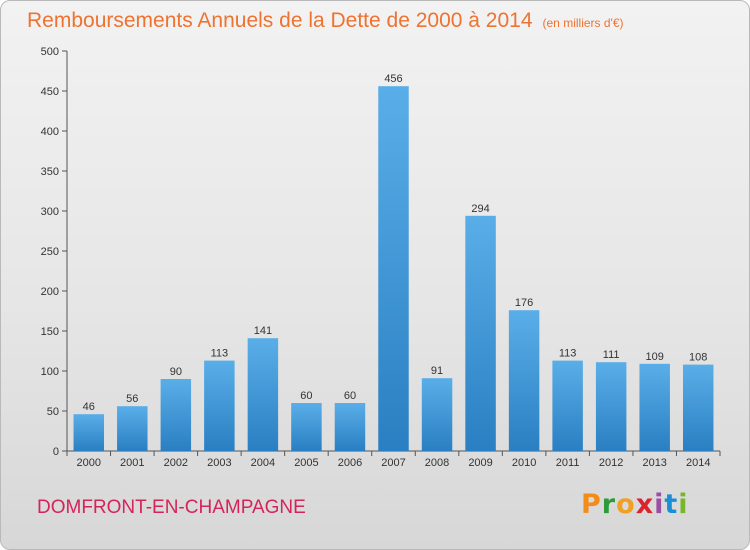 This screenshot has height=550, width=750. I want to click on y-tick-label: 400, so click(50, 132).